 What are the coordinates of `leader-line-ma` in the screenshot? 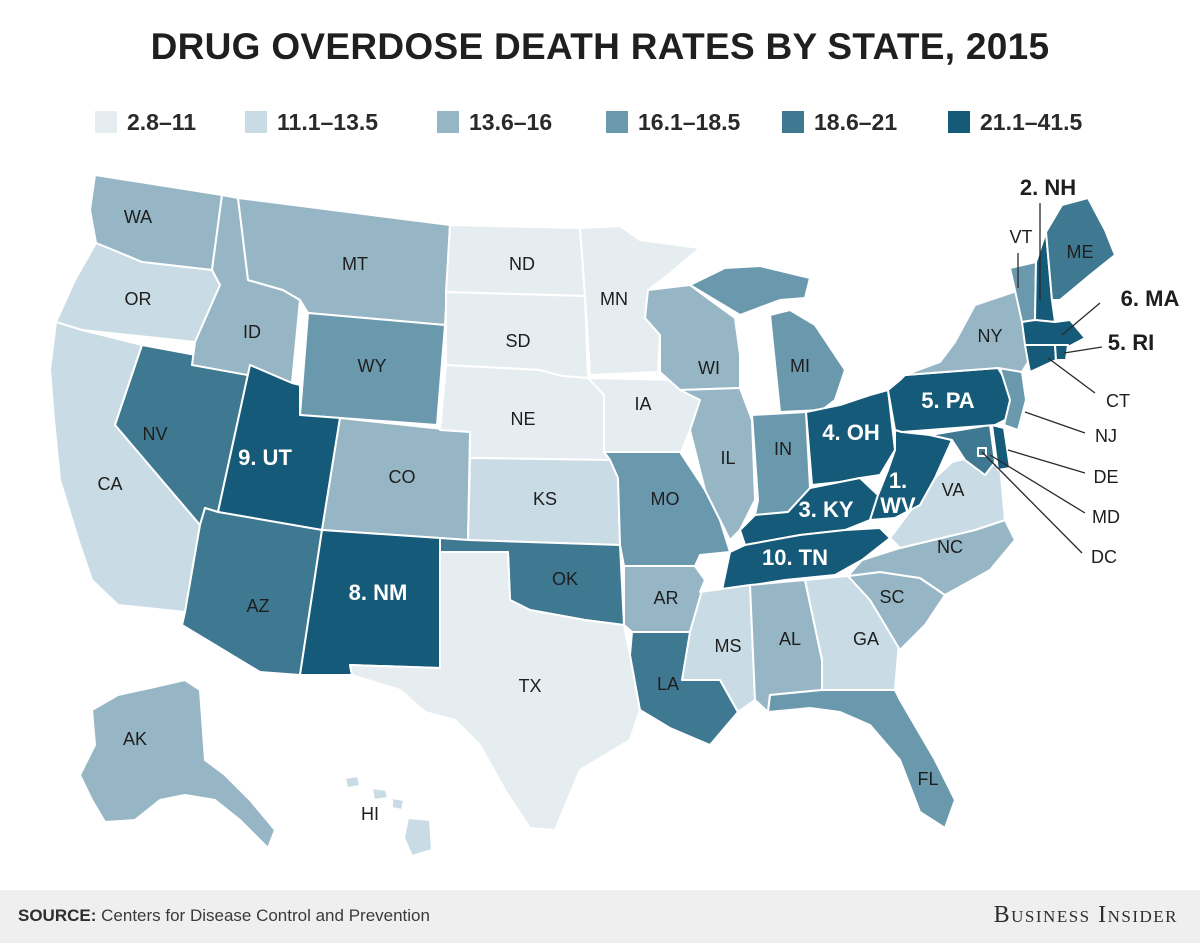 It's located at (1081, 319).